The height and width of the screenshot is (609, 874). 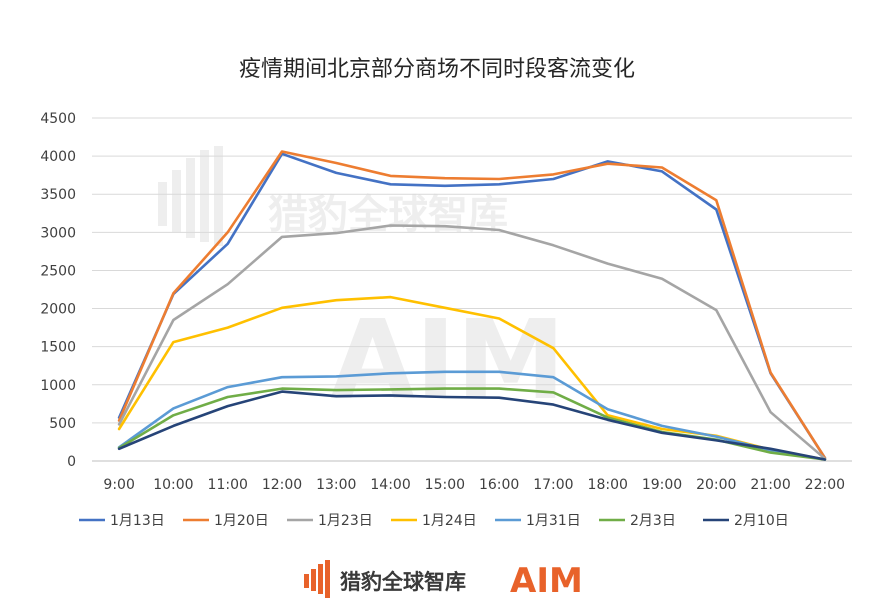 What do you see at coordinates (716, 485) in the screenshot?
I see `x-tick-label: 20:00` at bounding box center [716, 485].